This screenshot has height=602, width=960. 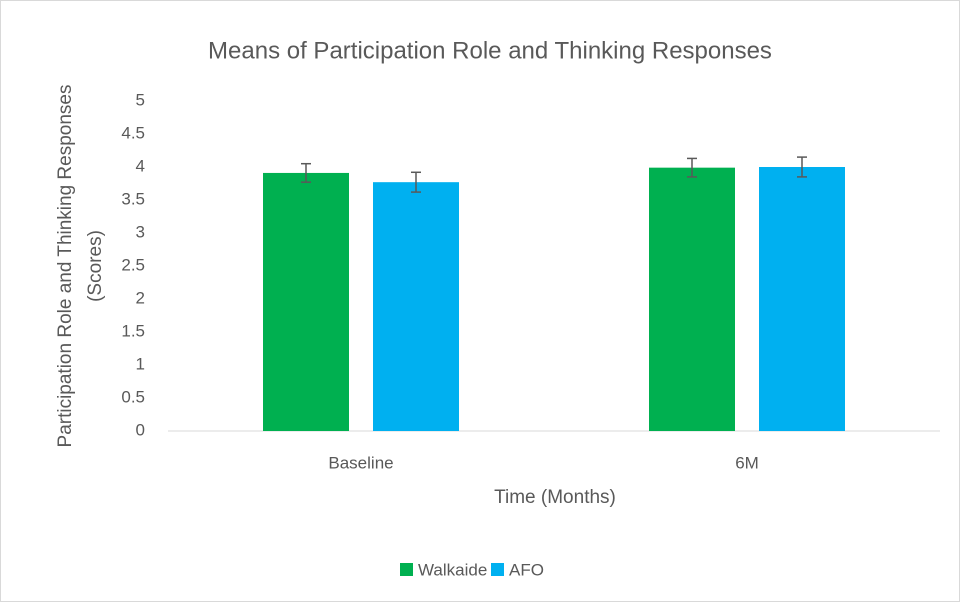 What do you see at coordinates (140, 165) in the screenshot?
I see `y-tick-label: 4` at bounding box center [140, 165].